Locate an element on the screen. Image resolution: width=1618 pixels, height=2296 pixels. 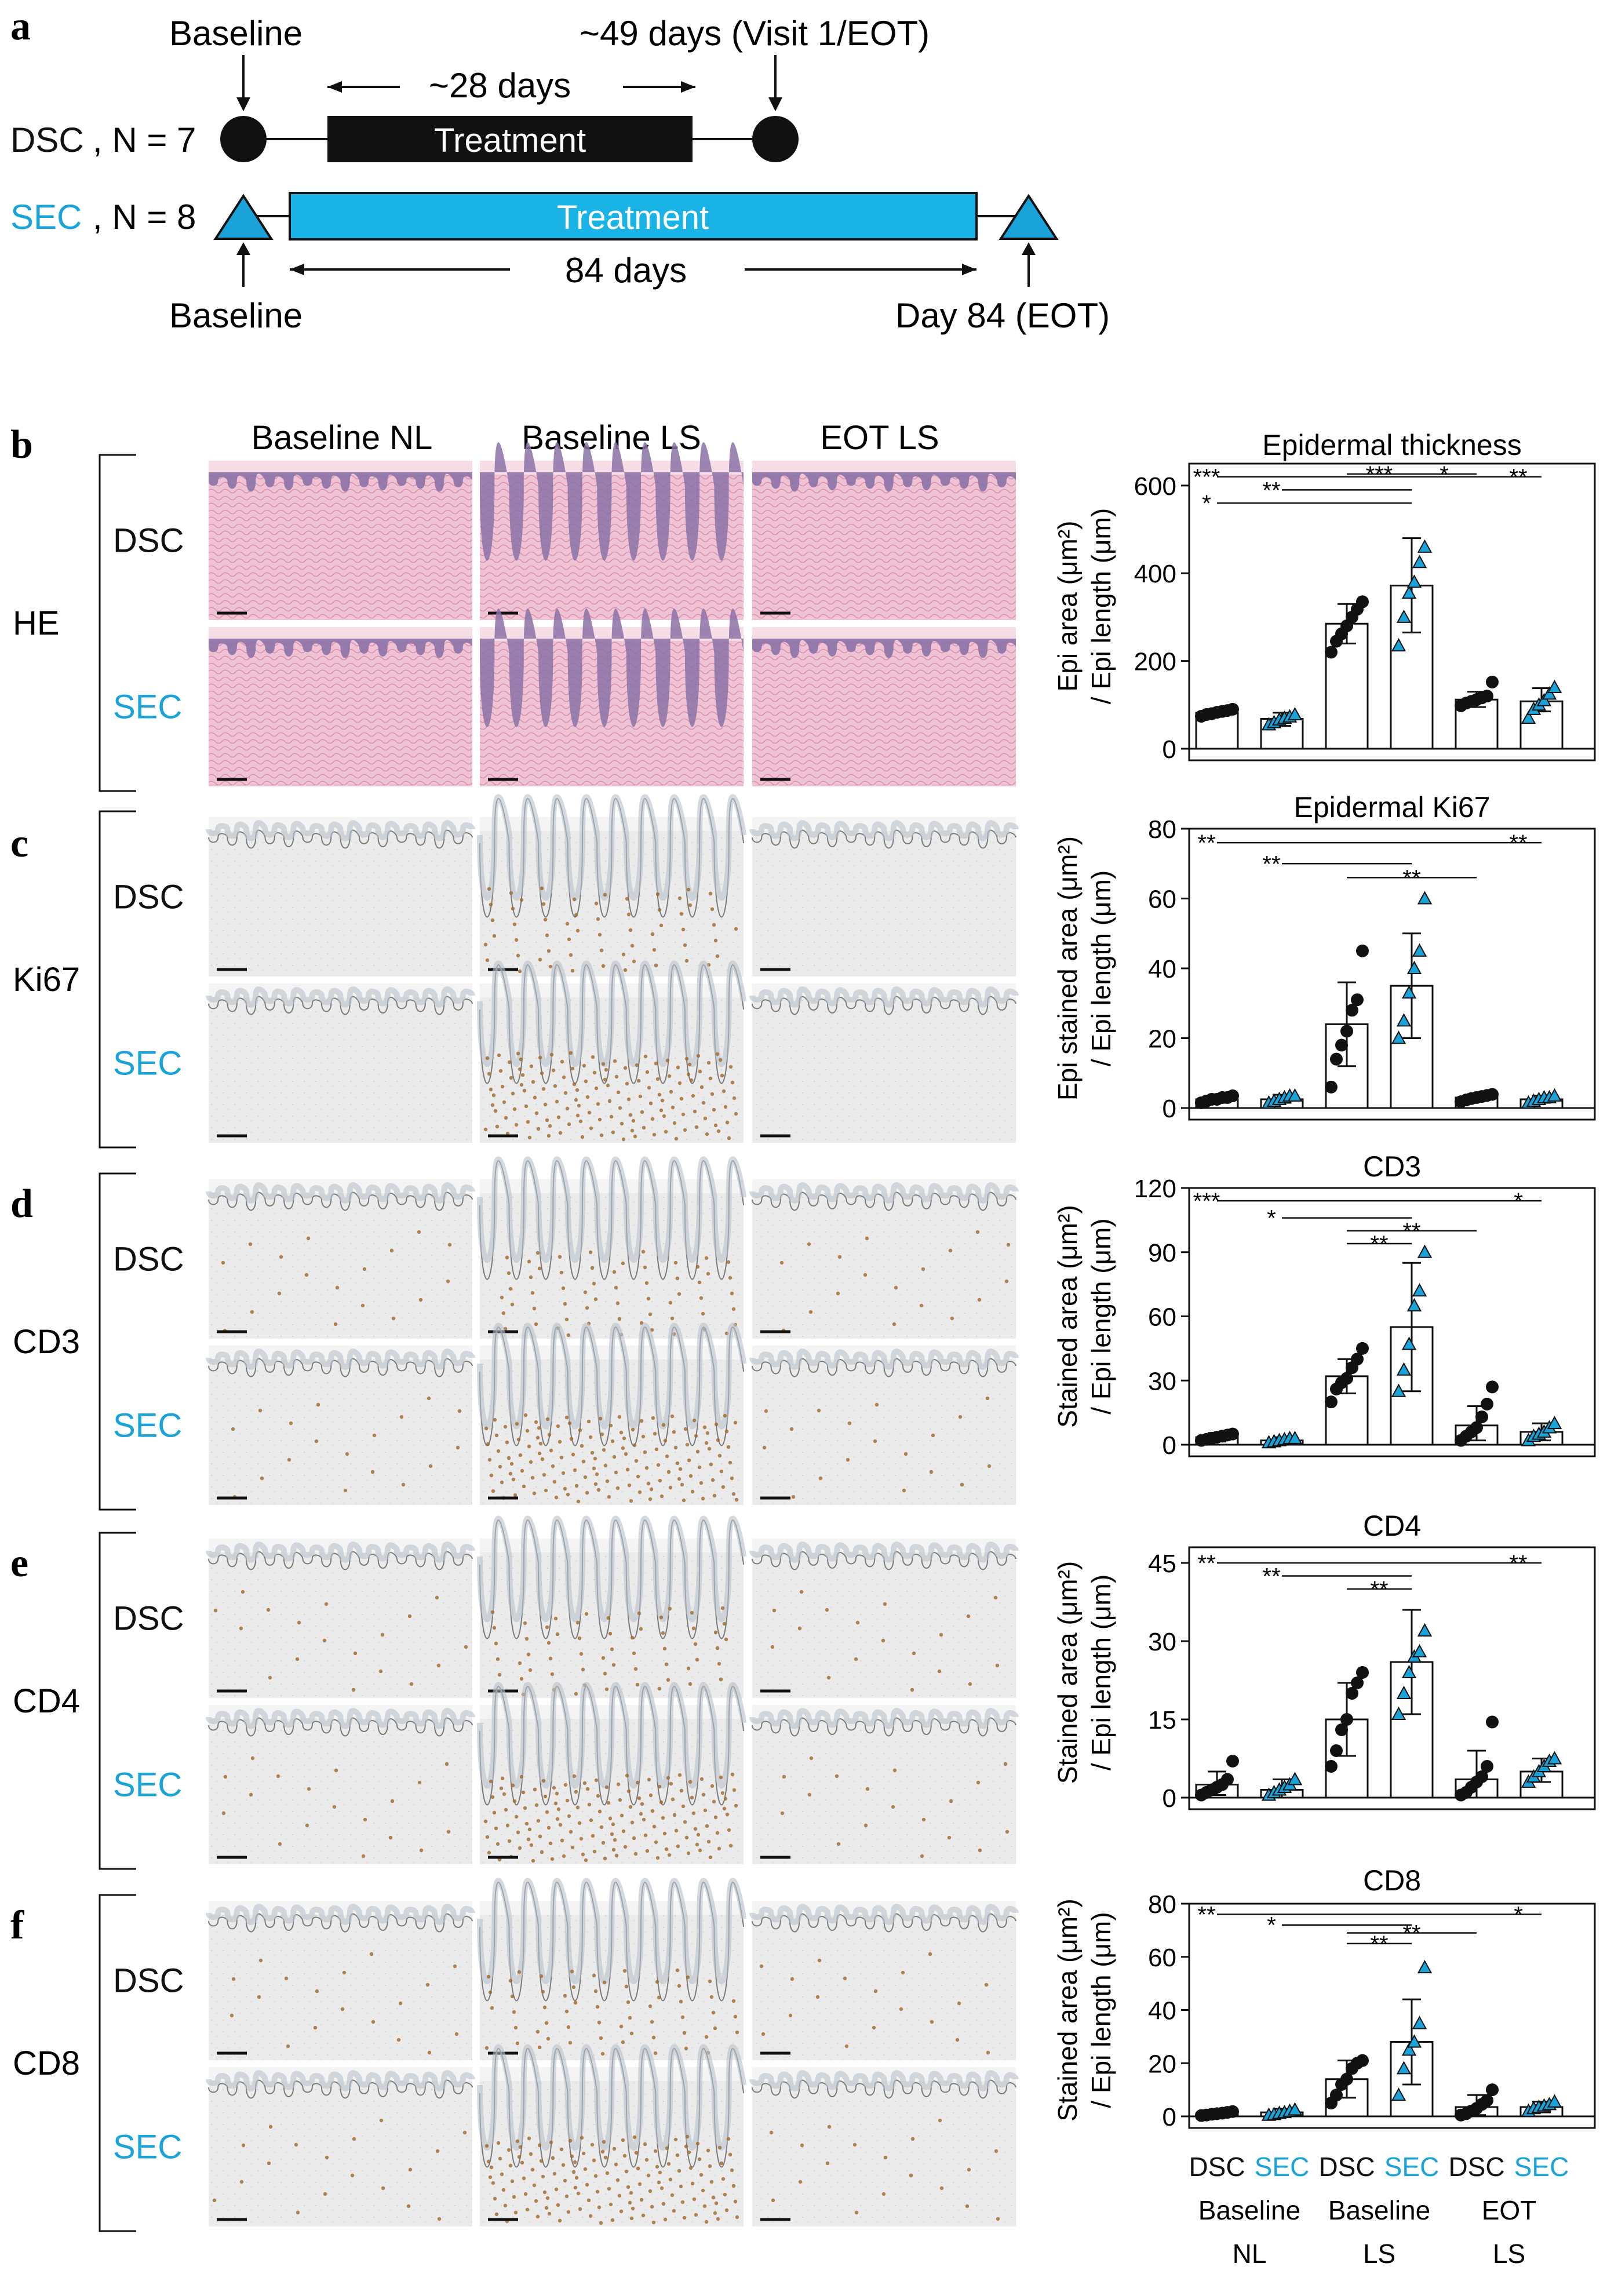
y-tick-label: 30 is located at coordinates (1162, 1381).